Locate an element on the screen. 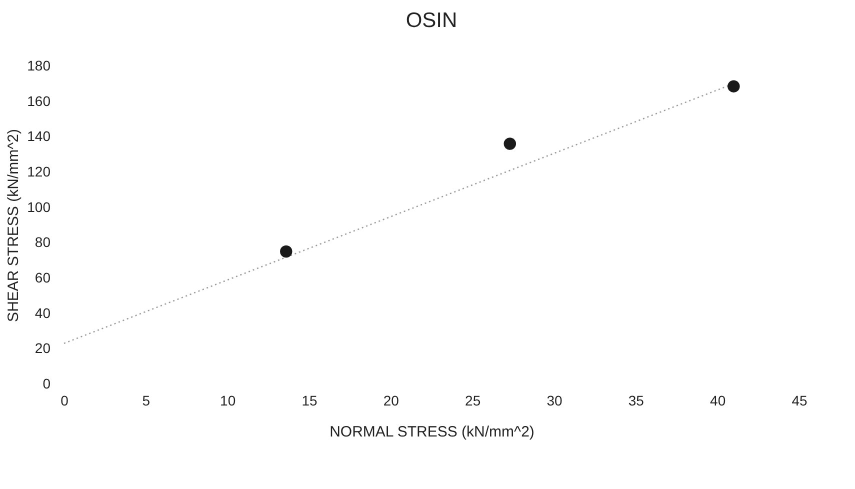 The height and width of the screenshot is (489, 855). x-tick-label: 25 is located at coordinates (473, 400).